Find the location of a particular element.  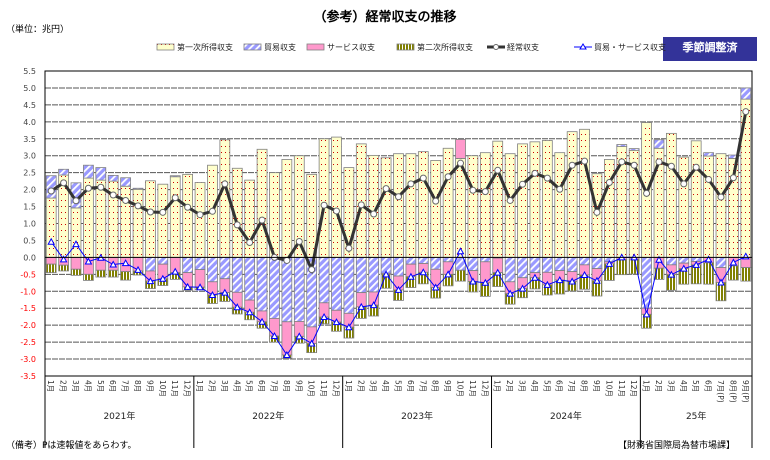

y-tick-label: -3.0 is located at coordinates (28, 359).